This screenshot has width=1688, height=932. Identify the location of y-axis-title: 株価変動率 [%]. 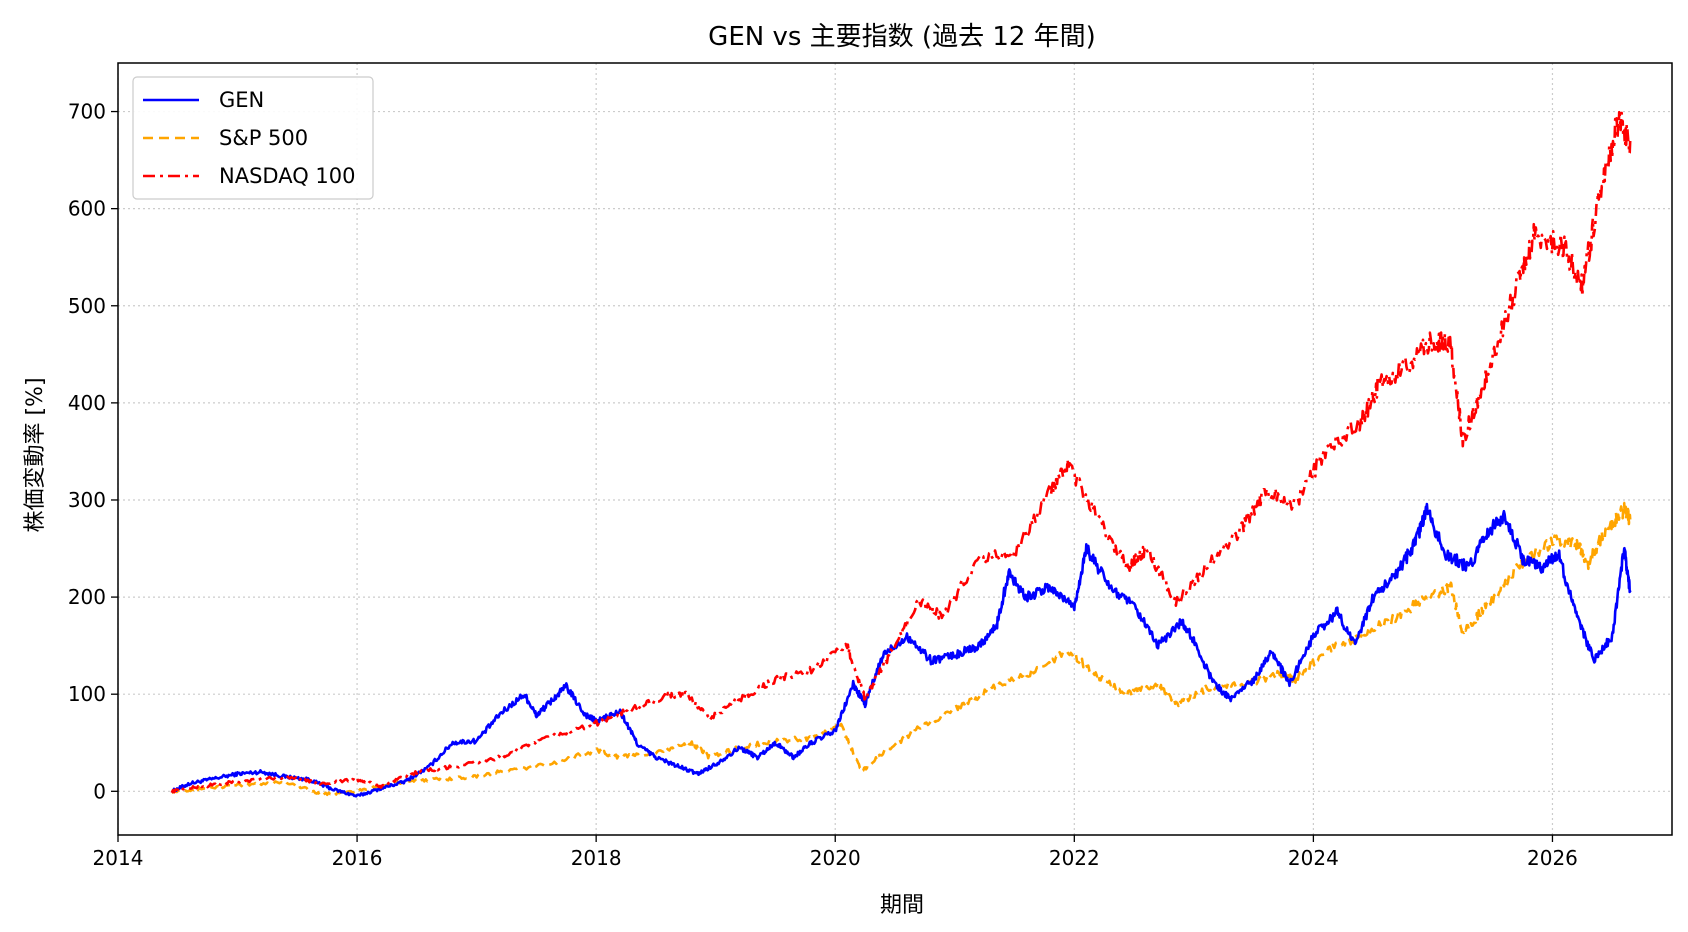
(35, 454).